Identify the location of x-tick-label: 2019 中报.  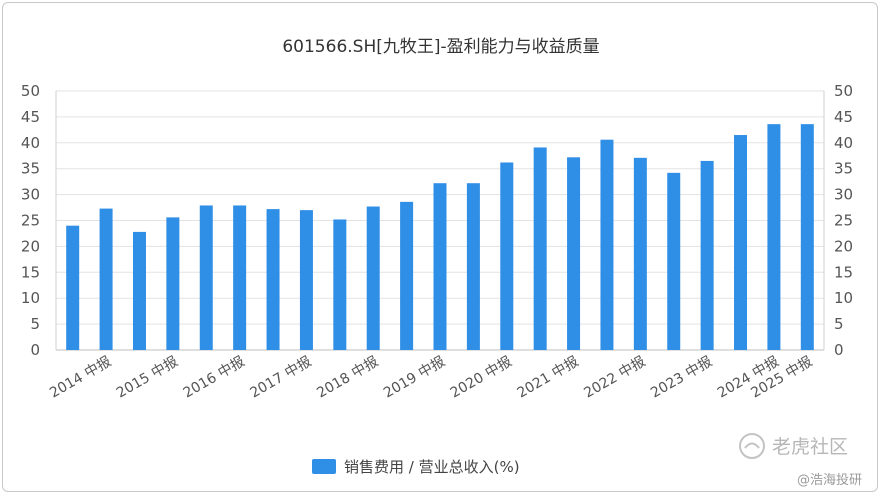
(414, 378).